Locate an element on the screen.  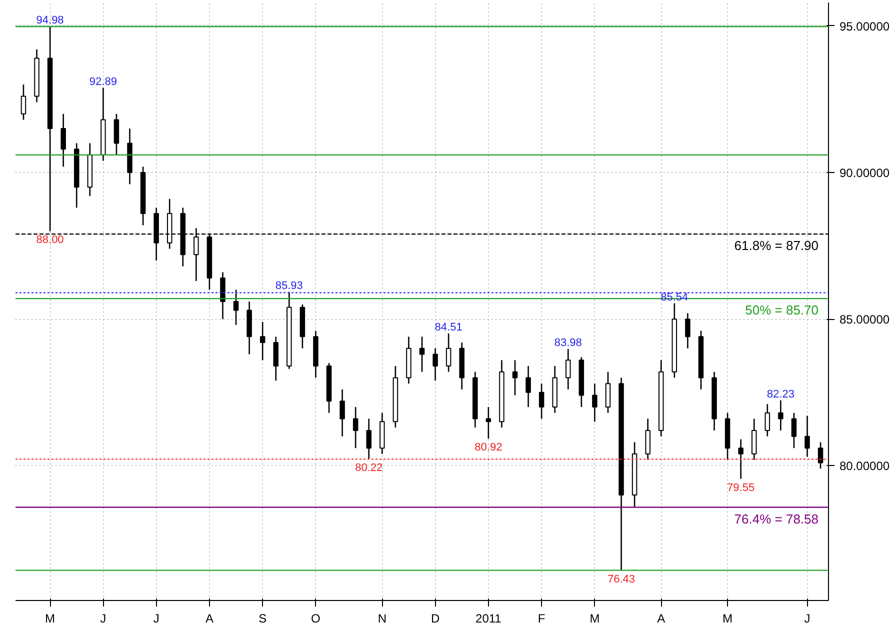
annotation: 84.51 is located at coordinates (448, 327).